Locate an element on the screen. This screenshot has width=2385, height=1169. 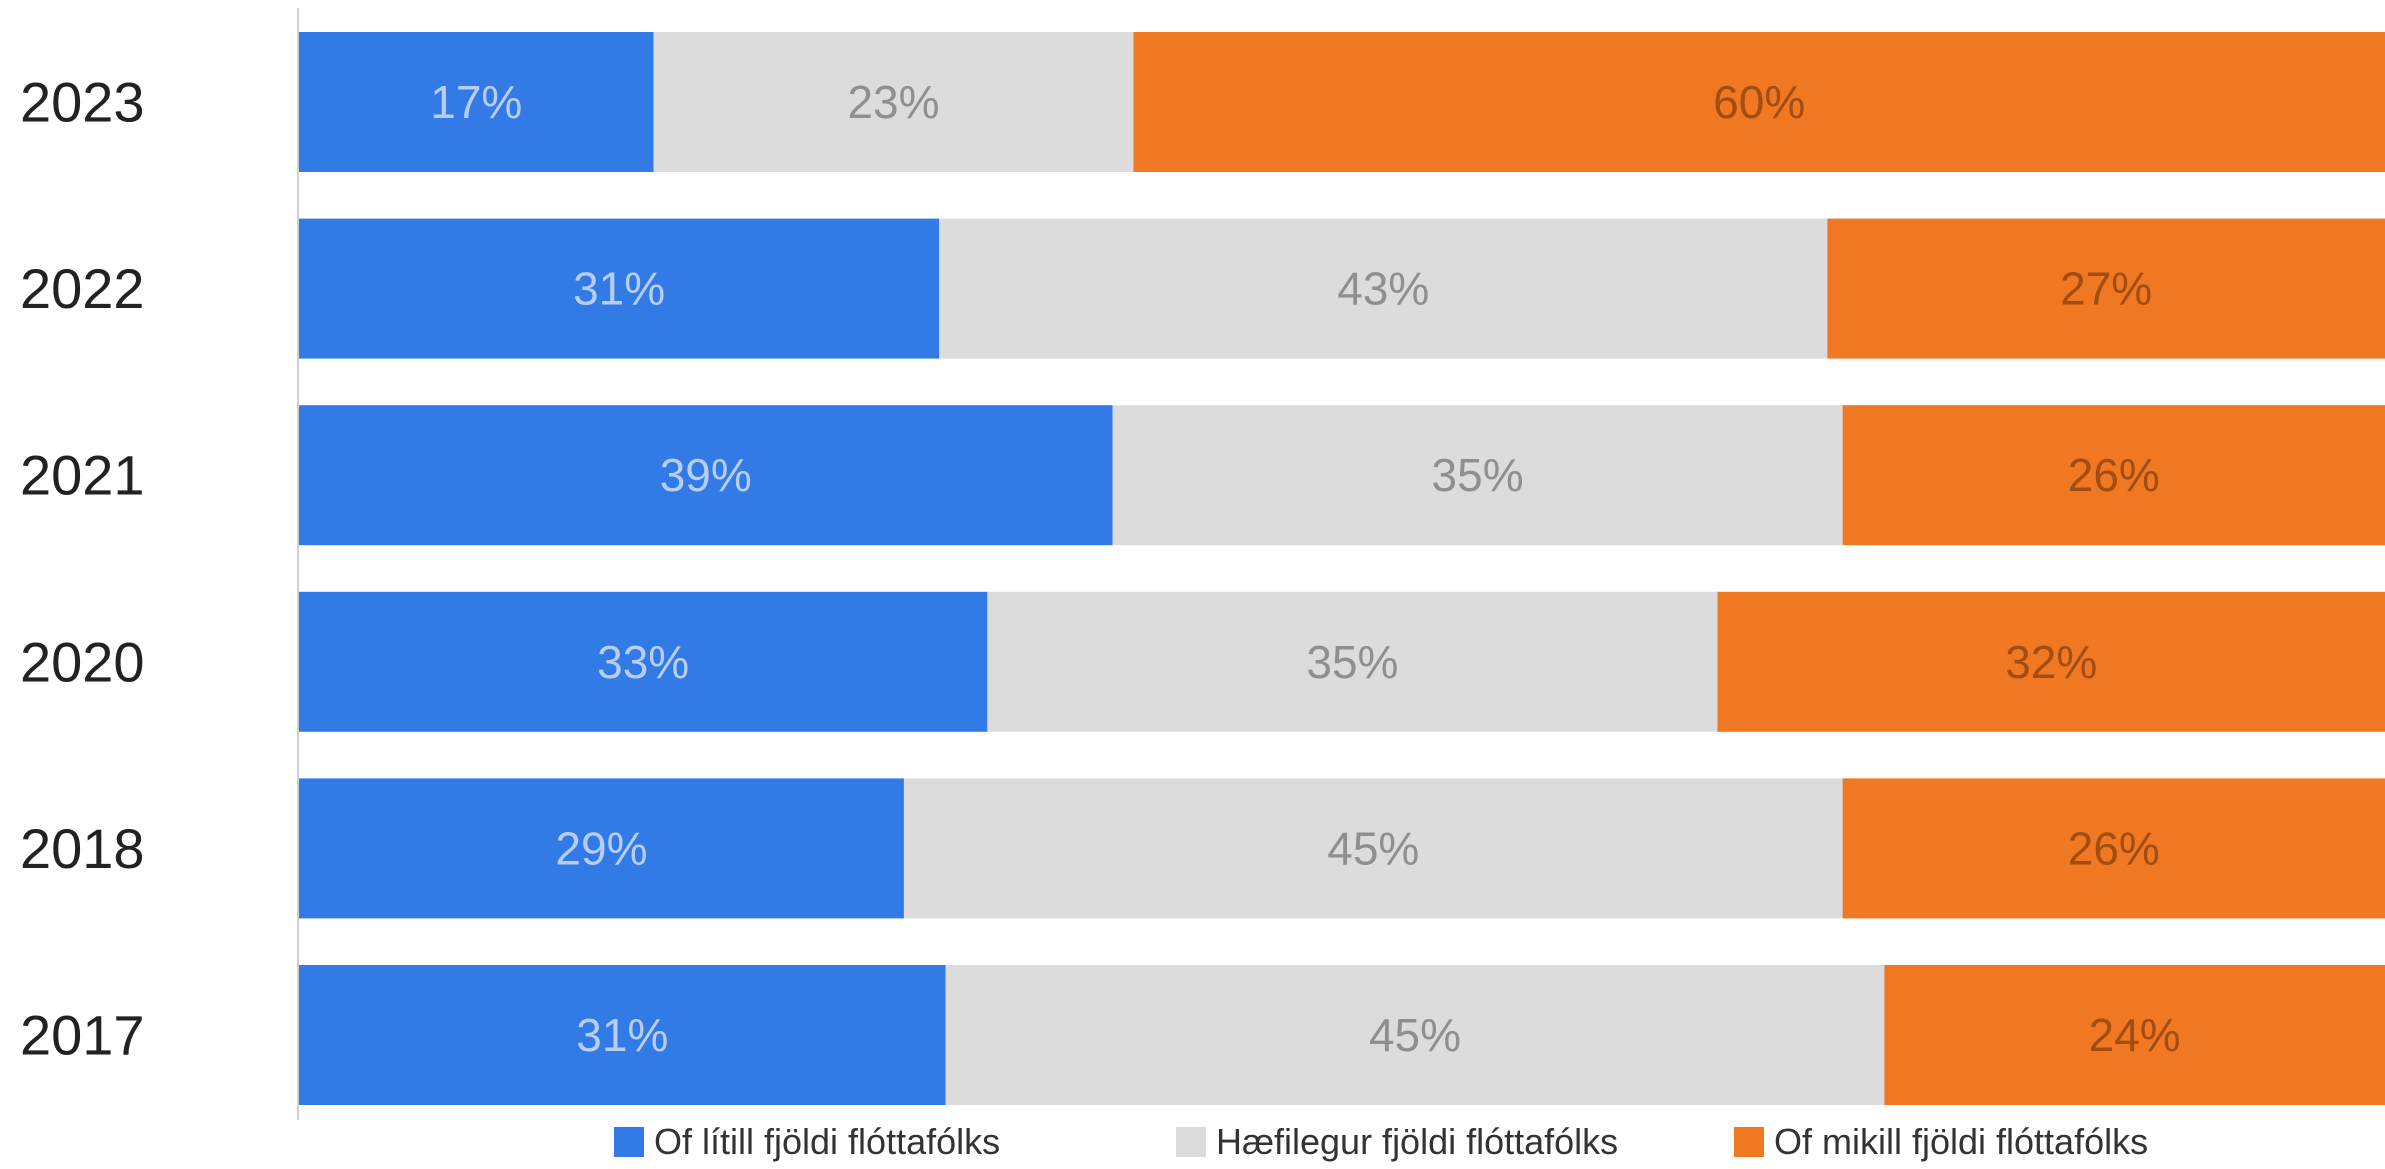
data-label-2020-series-2: 35% is located at coordinates (1352, 662).